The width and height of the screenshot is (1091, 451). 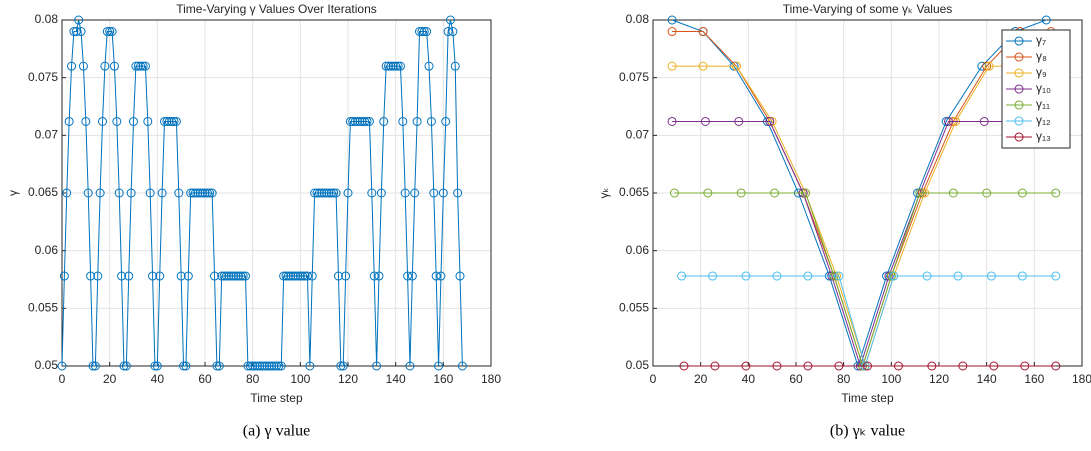 What do you see at coordinates (300, 379) in the screenshot?
I see `x-tick-label: 100` at bounding box center [300, 379].